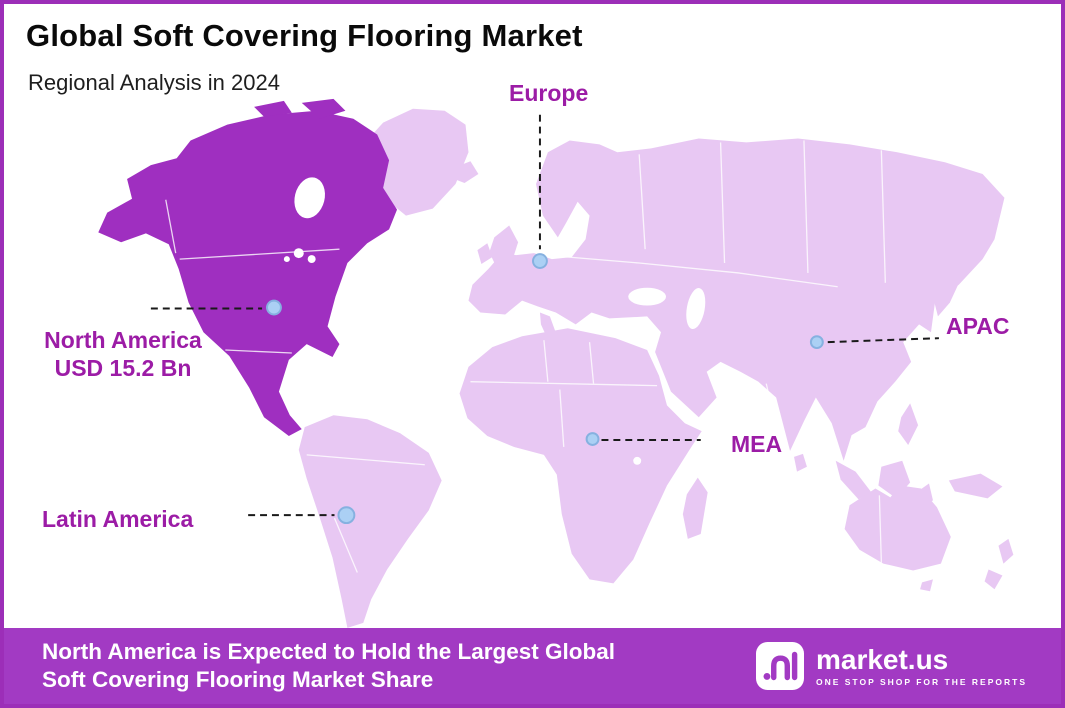 This screenshot has width=1065, height=708. I want to click on page-subtitle: Regional Analysis in 2024, so click(154, 82).